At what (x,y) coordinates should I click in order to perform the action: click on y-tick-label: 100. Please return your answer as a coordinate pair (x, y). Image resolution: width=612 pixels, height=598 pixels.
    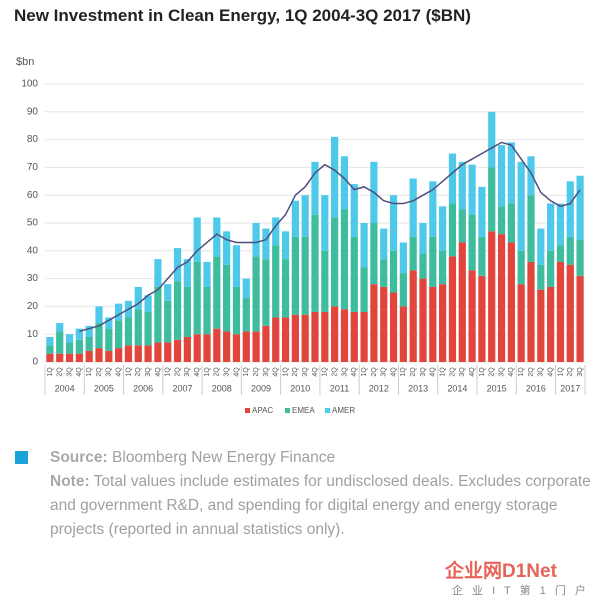
    Looking at the image, I should click on (29, 84).